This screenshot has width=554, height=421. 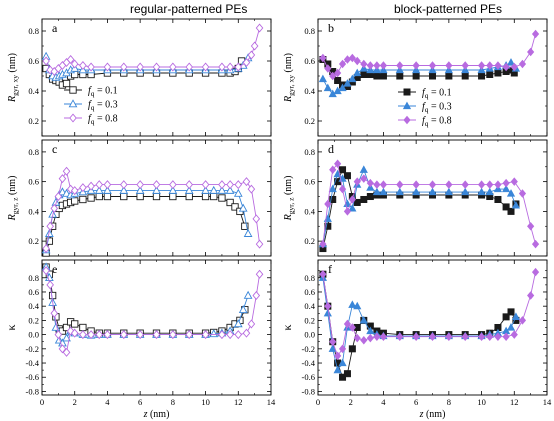 What do you see at coordinates (32, 391) in the screenshot?
I see `y-tick-label: -0.8` at bounding box center [32, 391].